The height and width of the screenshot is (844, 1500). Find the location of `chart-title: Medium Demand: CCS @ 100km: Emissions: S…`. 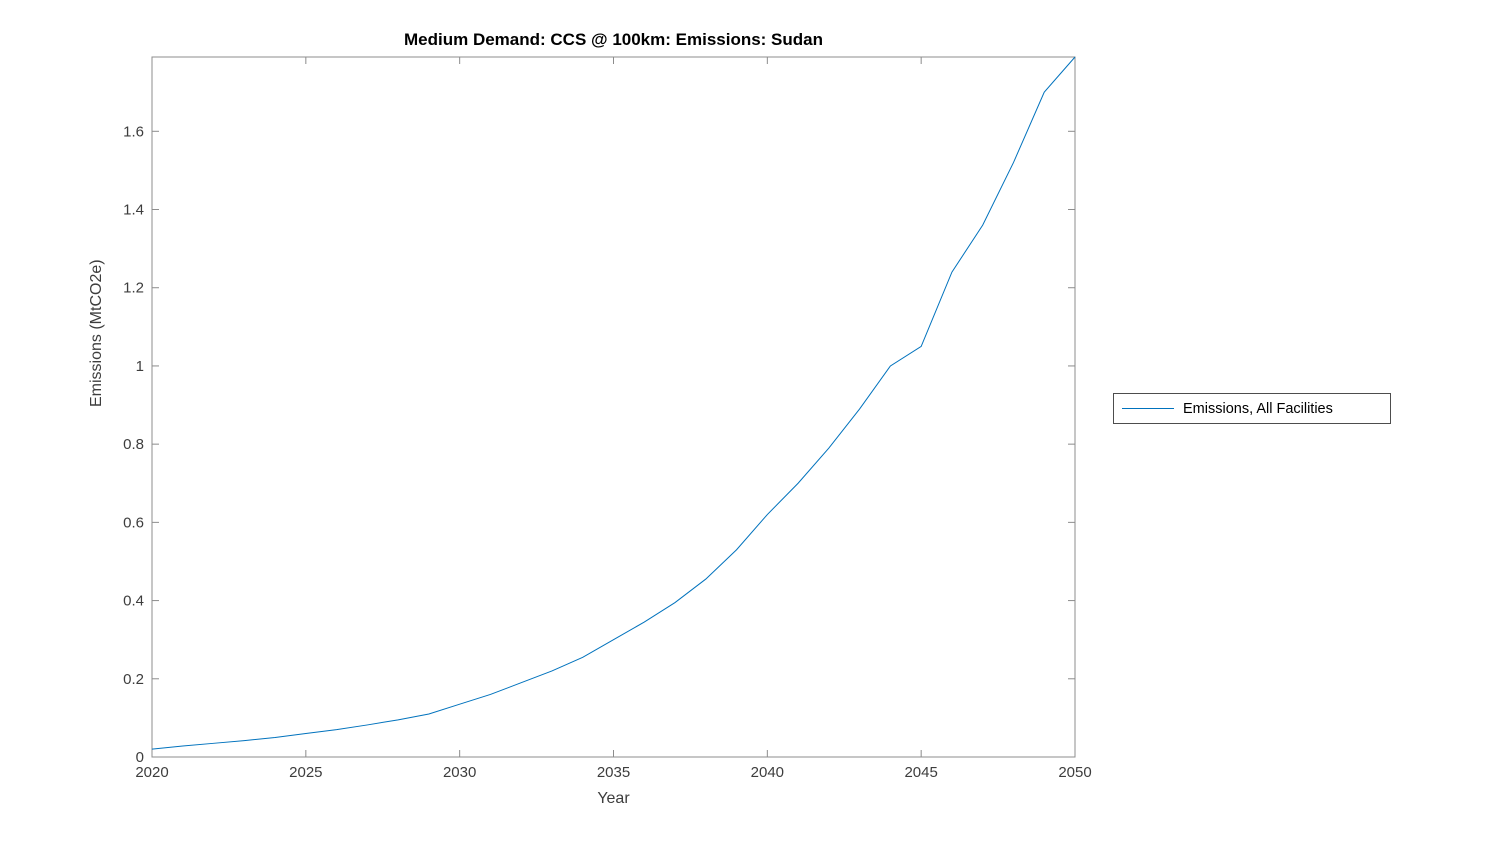

chart-title: Medium Demand: CCS @ 100km: Emissions: S… is located at coordinates (613, 39).